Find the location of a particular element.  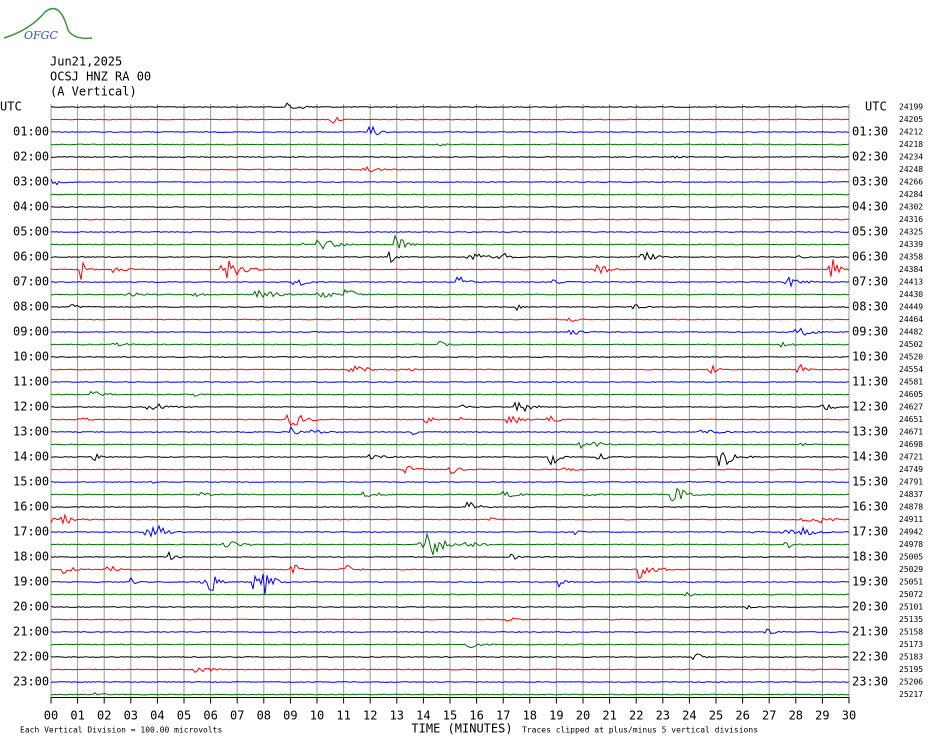

count-label: 24627 is located at coordinates (911, 407).